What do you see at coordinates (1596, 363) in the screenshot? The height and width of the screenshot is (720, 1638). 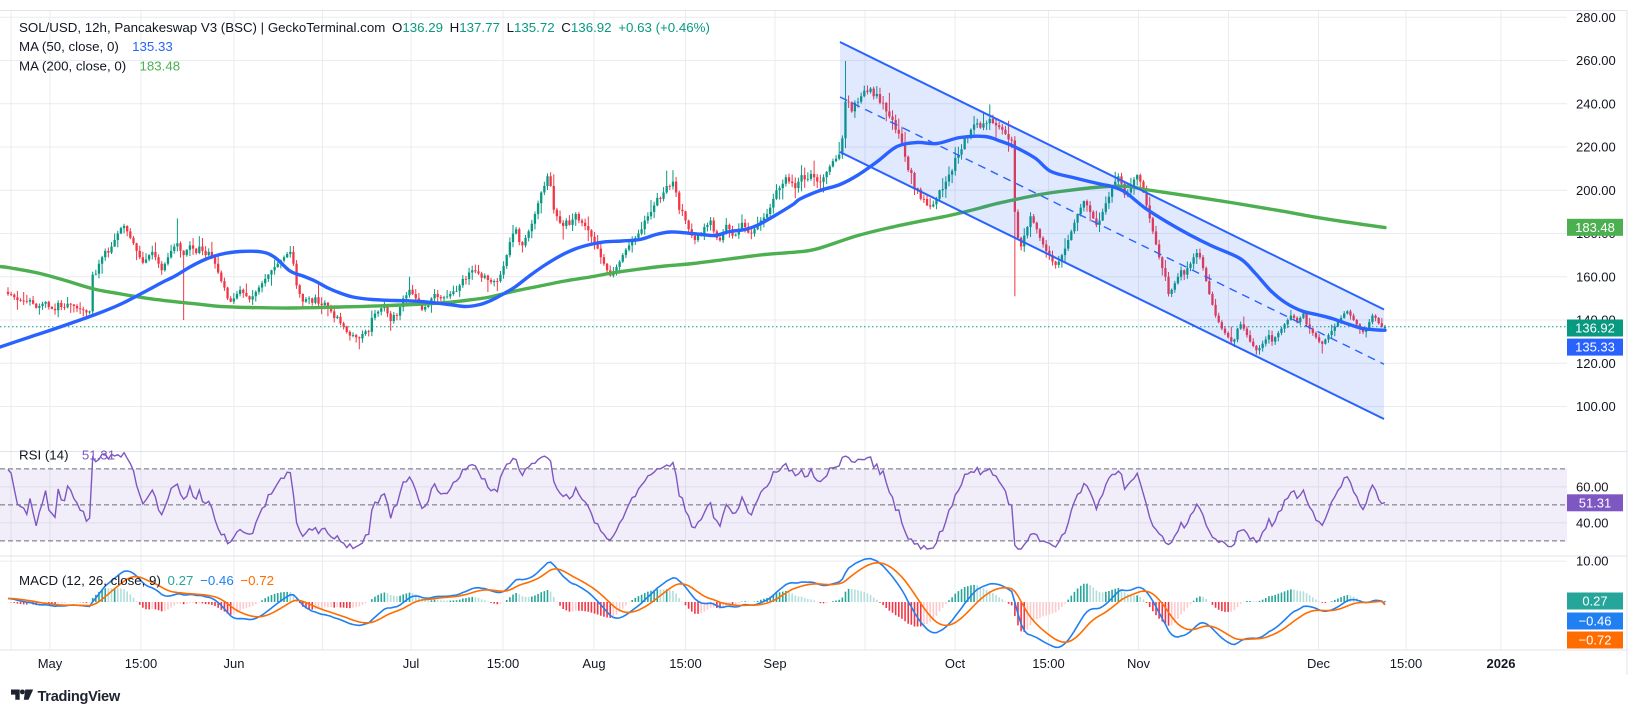 I see `svg-text: 120.00` at bounding box center [1596, 363].